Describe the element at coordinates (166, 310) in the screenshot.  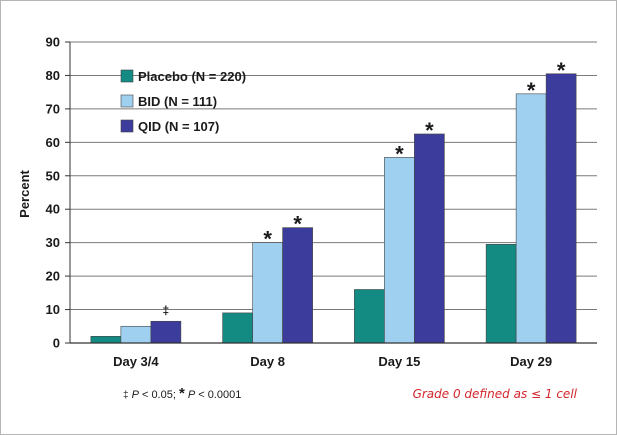
I see `significance-mark: ‡` at that location.